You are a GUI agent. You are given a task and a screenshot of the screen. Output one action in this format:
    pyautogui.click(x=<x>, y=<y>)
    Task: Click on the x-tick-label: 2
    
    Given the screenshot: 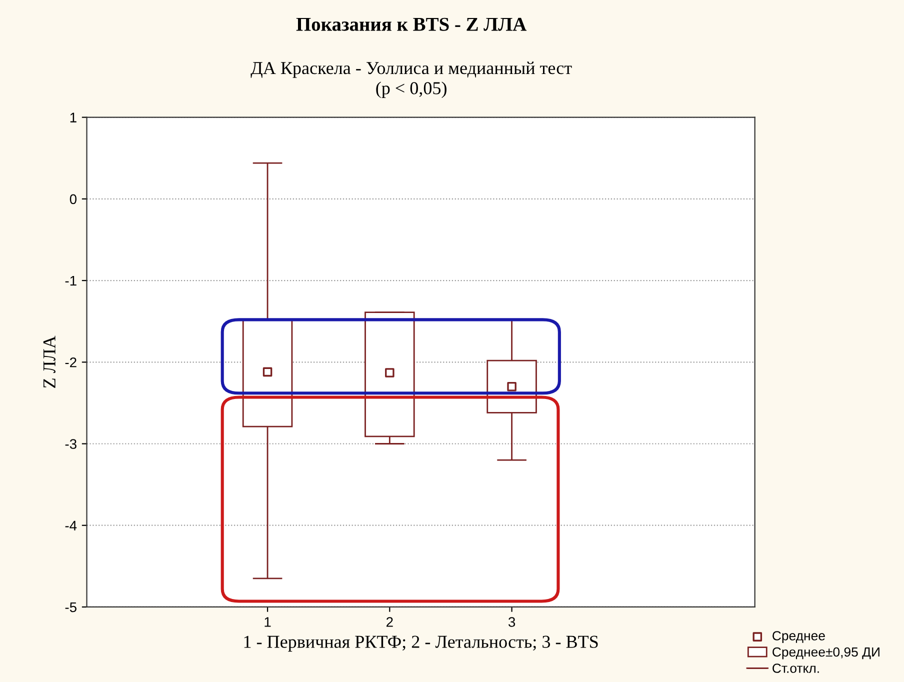 What is the action you would take?
    pyautogui.click(x=389, y=622)
    